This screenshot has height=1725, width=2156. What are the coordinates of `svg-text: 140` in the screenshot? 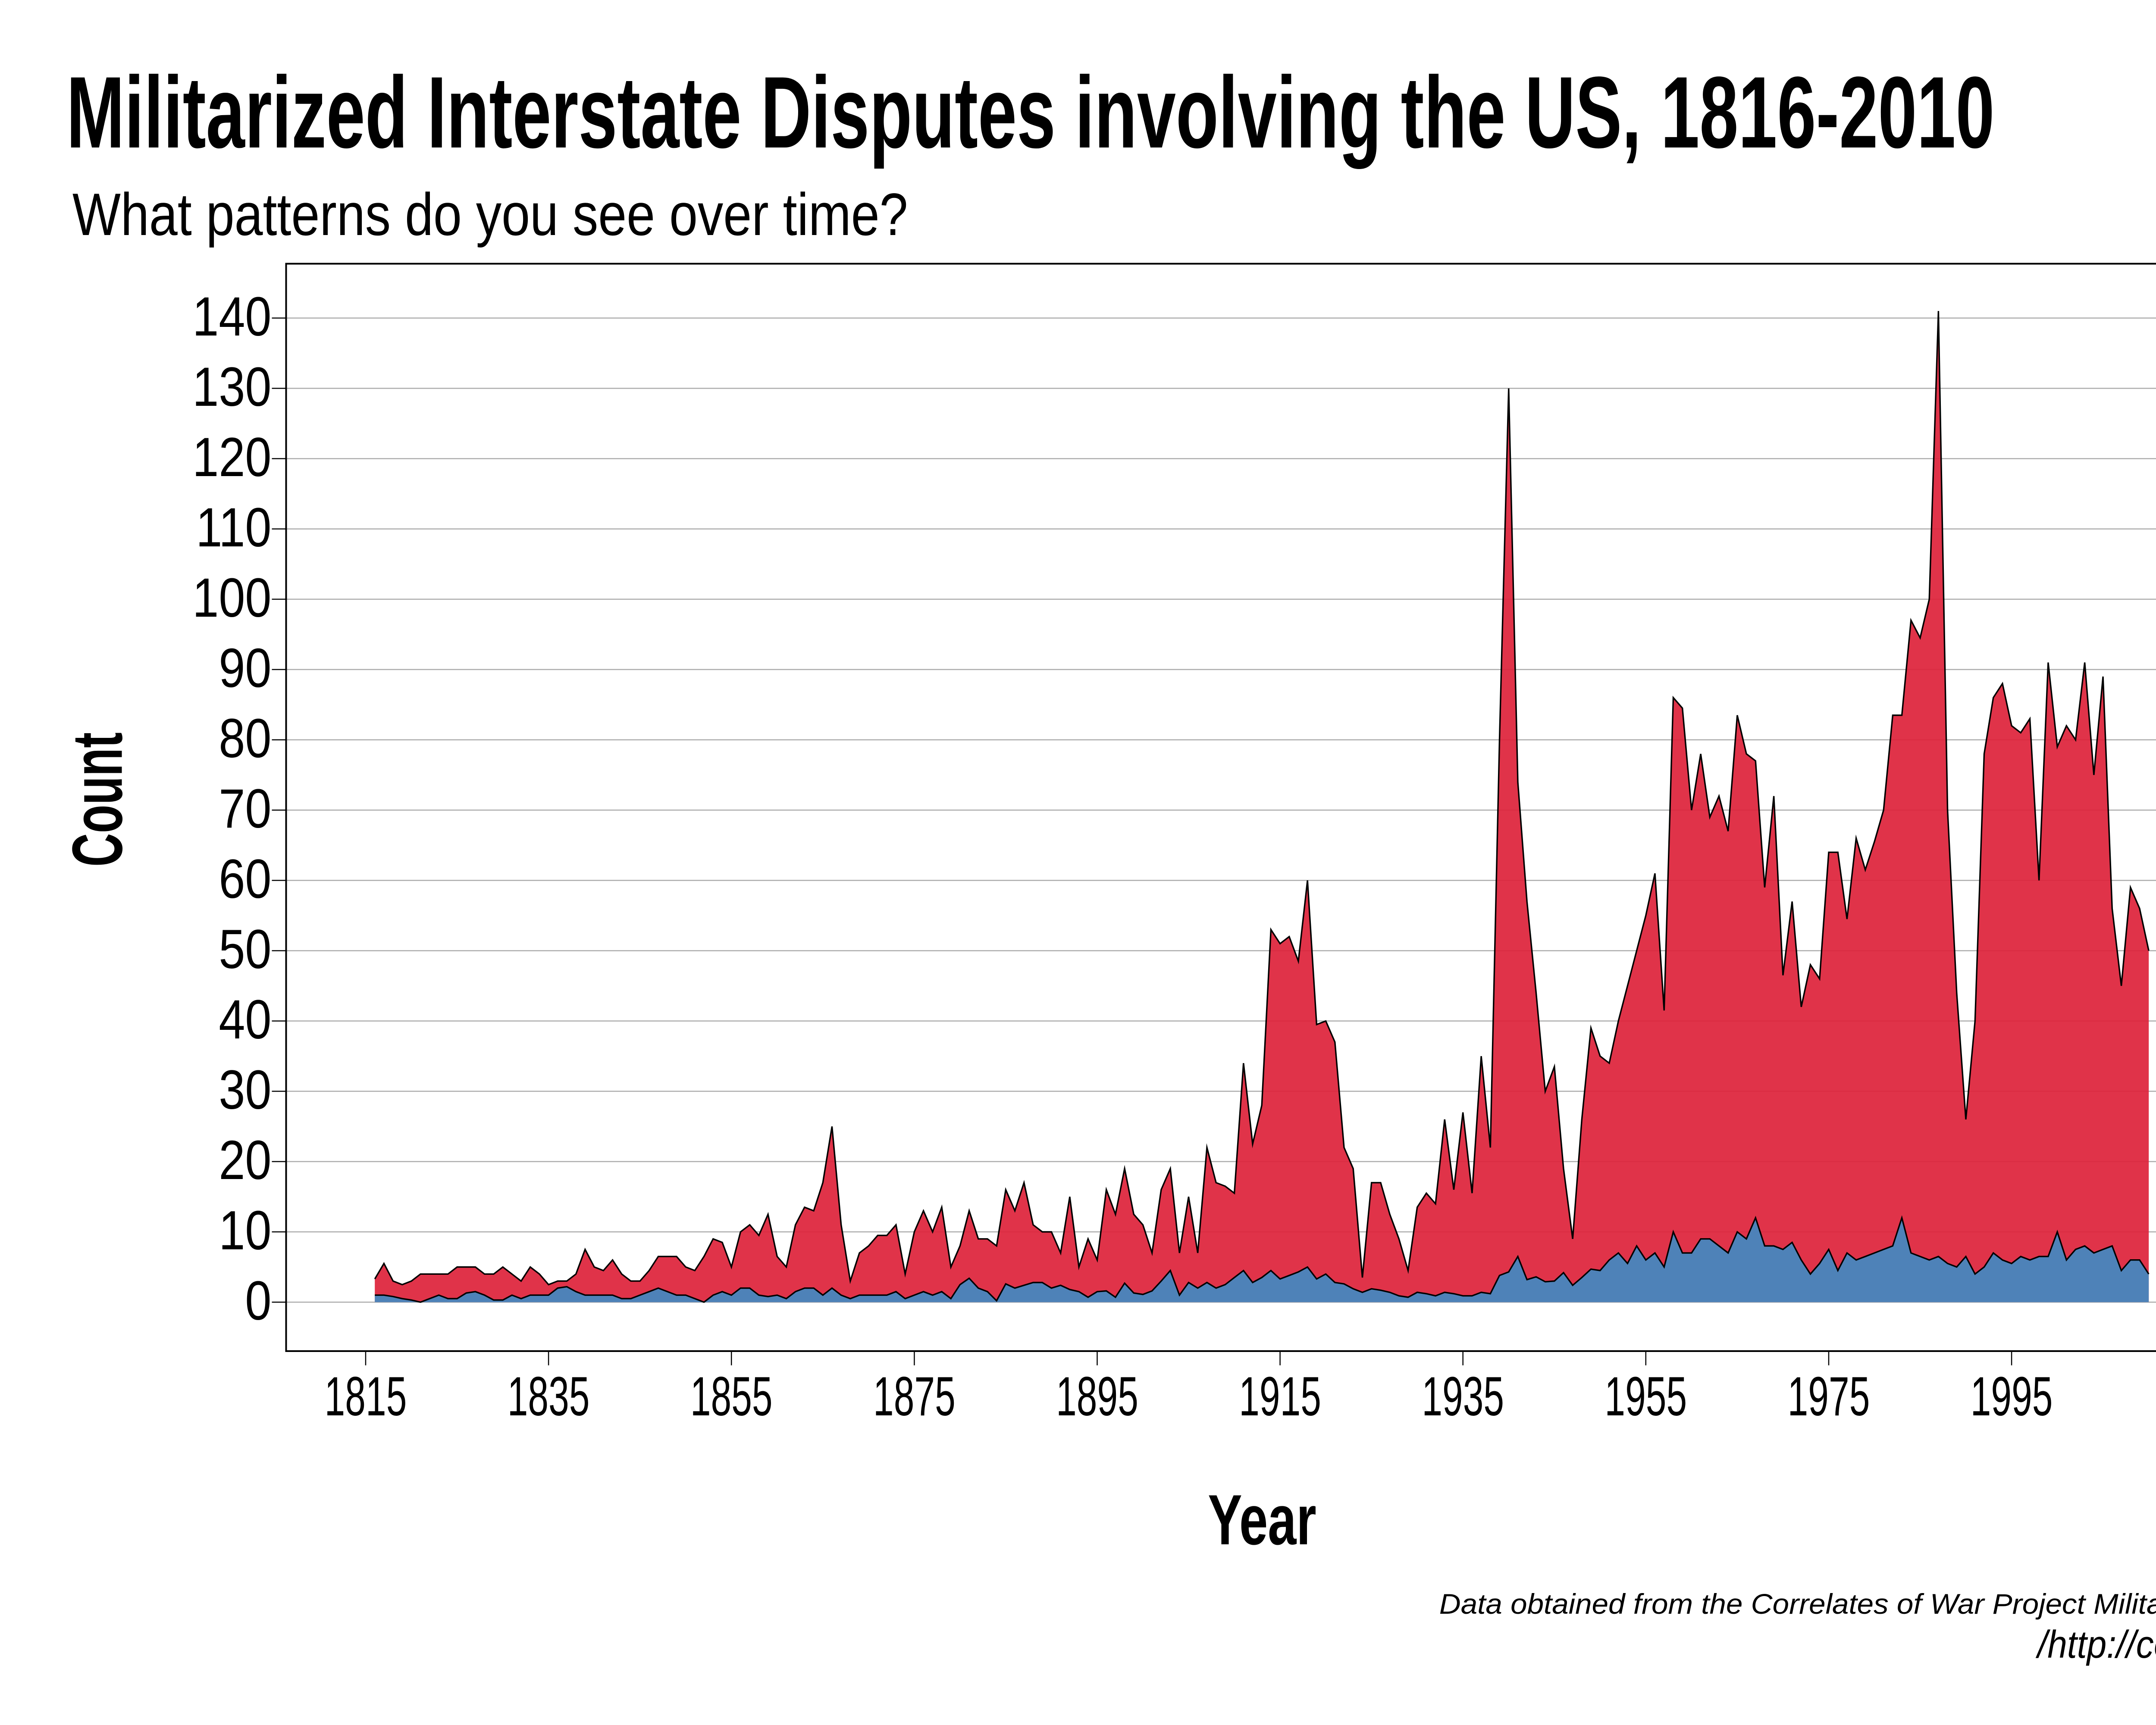 It's located at (232, 317).